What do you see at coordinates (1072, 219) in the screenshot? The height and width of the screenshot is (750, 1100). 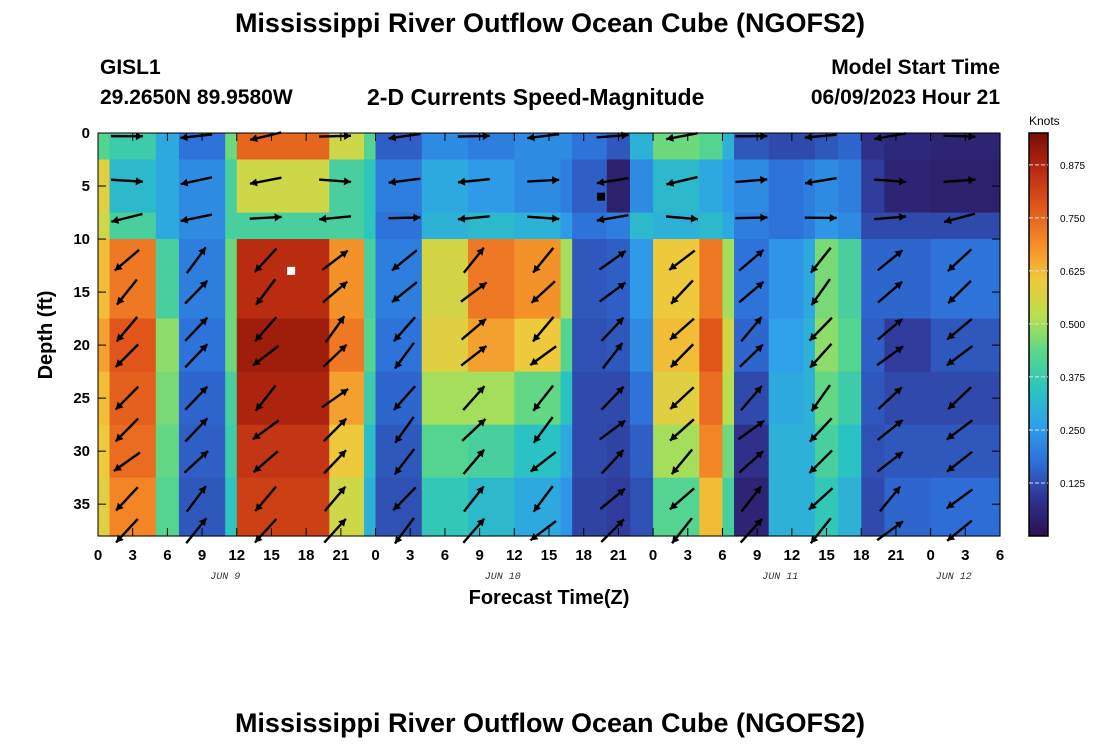 I see `colorbar-tick-label: 0.750` at bounding box center [1072, 219].